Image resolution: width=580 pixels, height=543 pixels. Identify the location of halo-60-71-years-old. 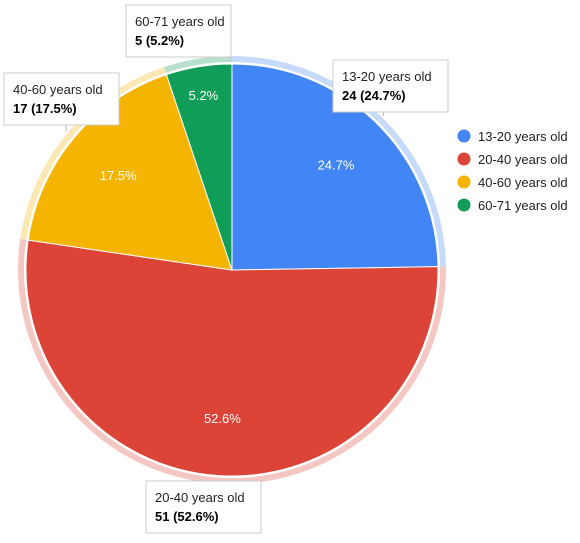
(197, 64).